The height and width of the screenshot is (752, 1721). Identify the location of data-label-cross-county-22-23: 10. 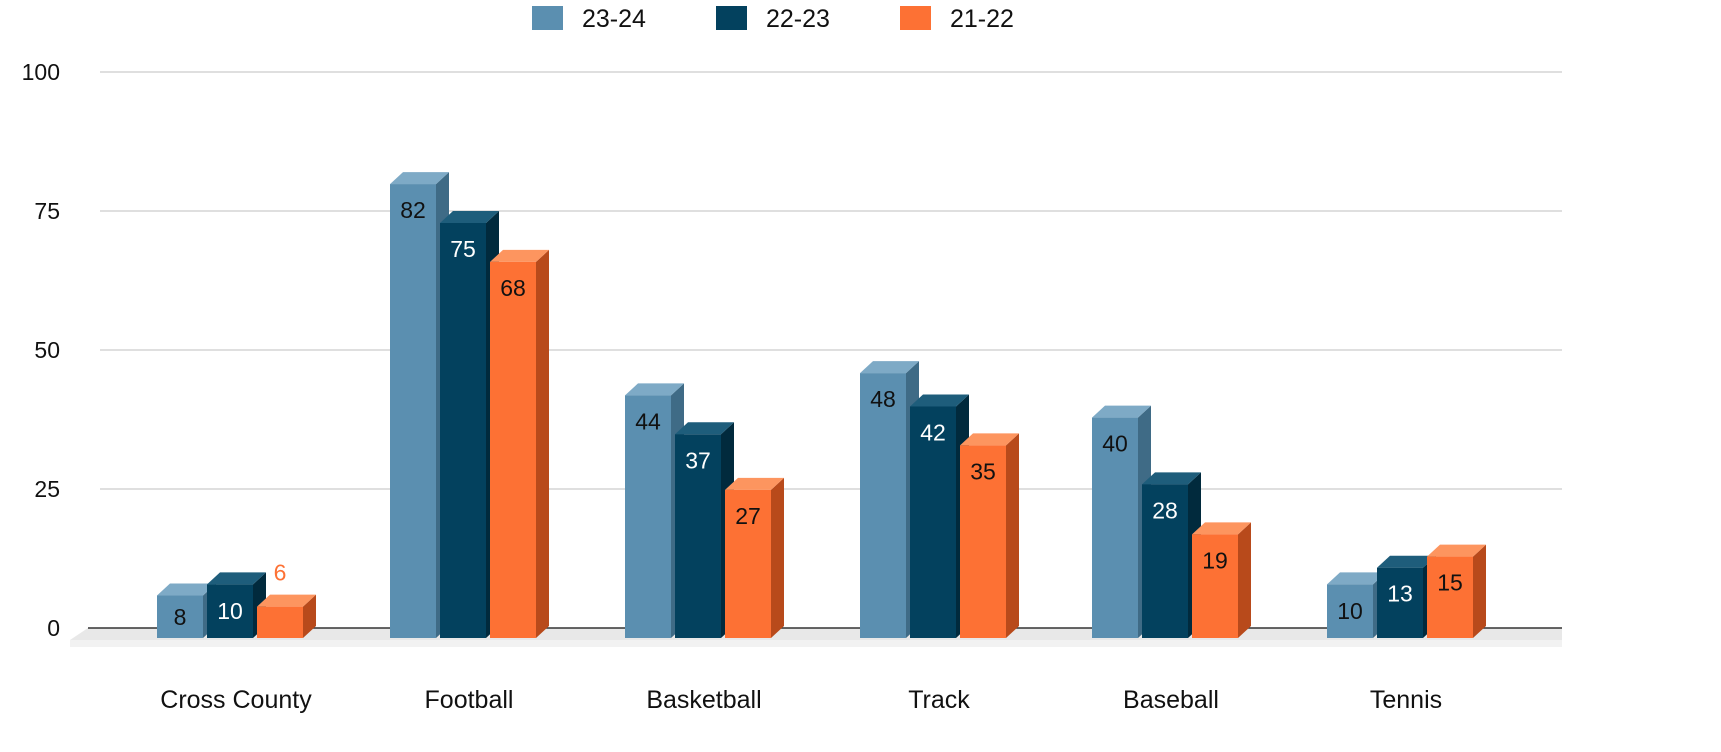
(230, 611).